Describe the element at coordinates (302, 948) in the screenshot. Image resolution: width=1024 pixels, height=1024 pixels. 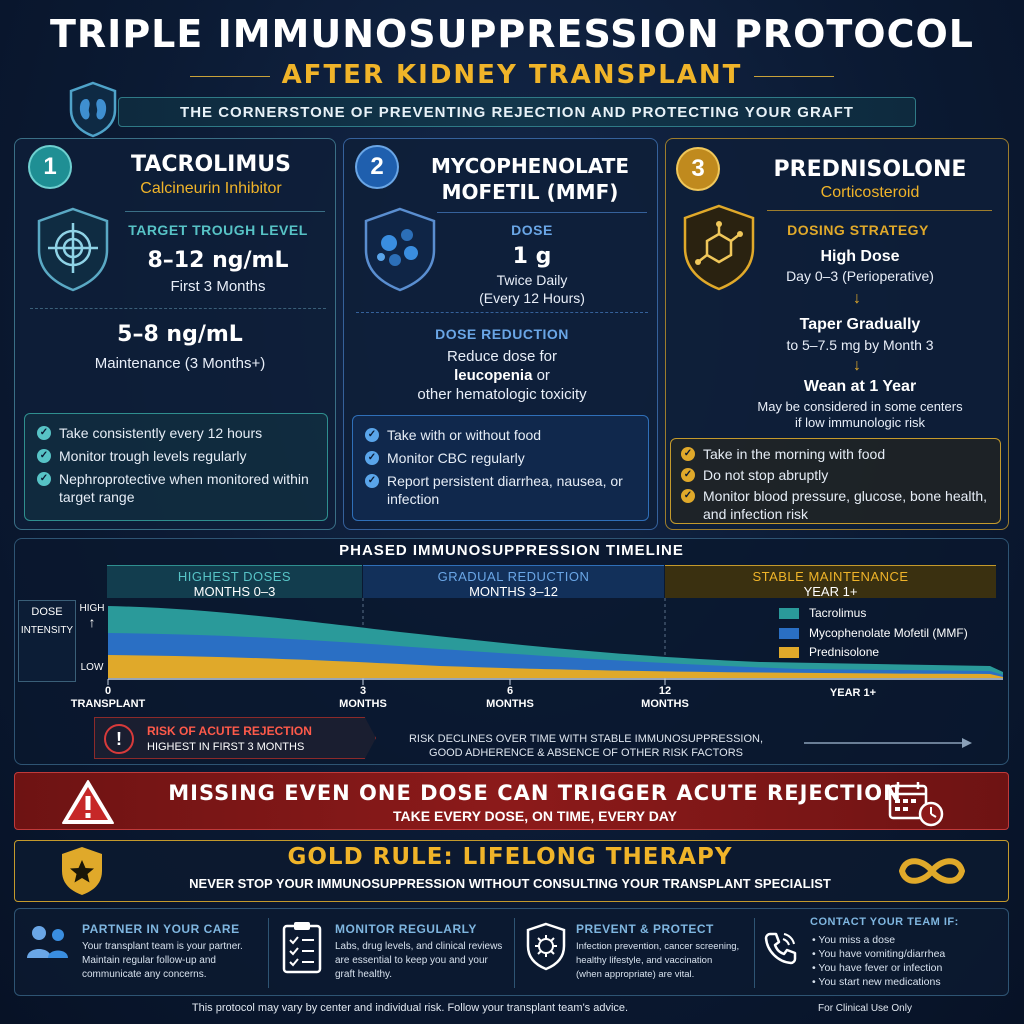
I see `clipboard-icon` at that location.